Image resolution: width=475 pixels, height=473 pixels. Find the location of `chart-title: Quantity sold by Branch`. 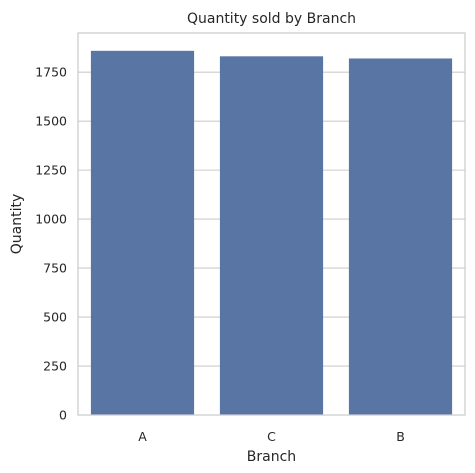

chart-title: Quantity sold by Branch is located at coordinates (271, 19).